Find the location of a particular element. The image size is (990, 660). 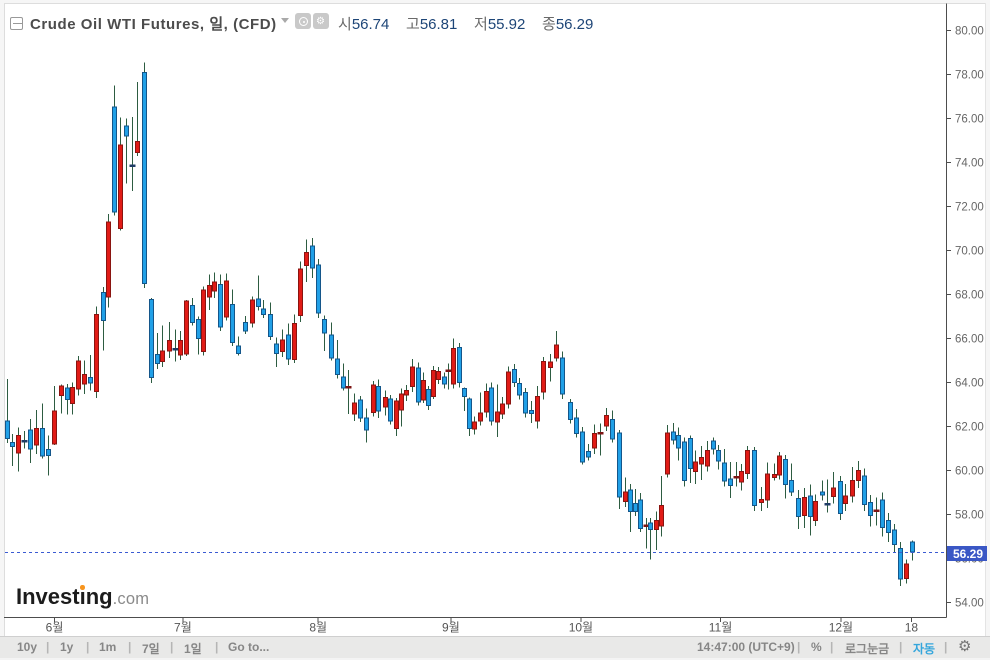

svg-text: 62.00 is located at coordinates (969, 428).